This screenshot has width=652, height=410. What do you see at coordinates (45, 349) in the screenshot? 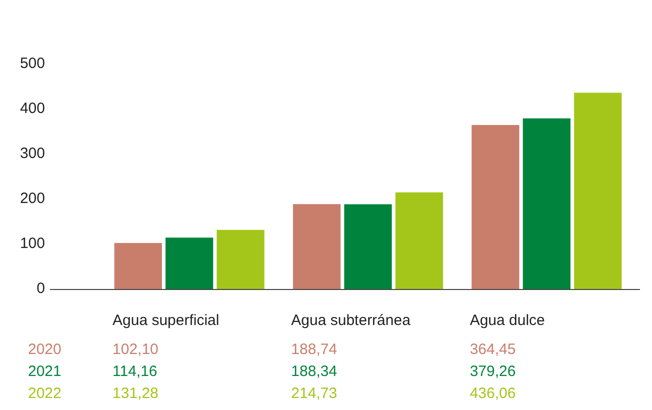
I see `text: 2020` at bounding box center [45, 349].